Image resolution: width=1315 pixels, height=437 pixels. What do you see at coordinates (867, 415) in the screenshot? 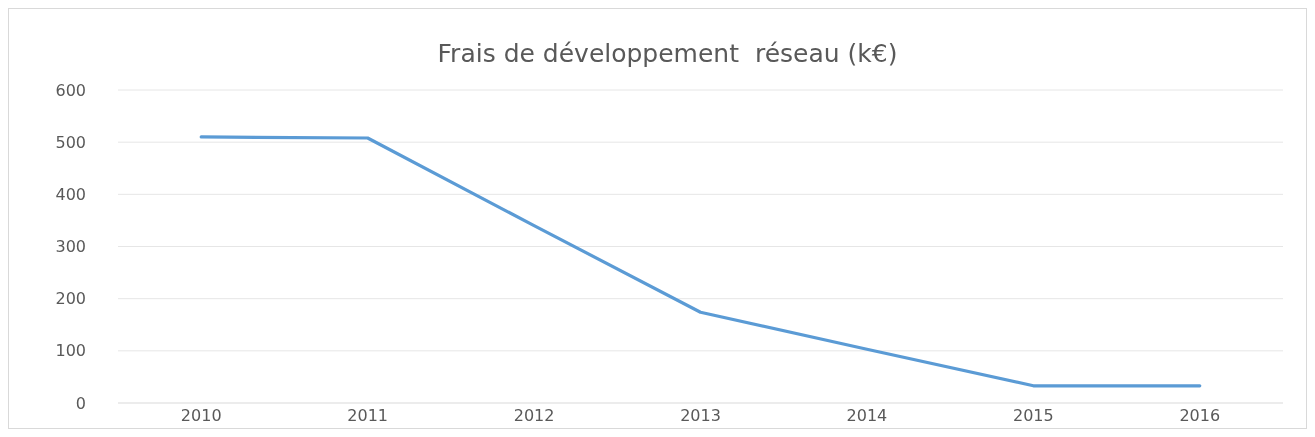
I see `x-tick-label: 2014` at bounding box center [867, 415].